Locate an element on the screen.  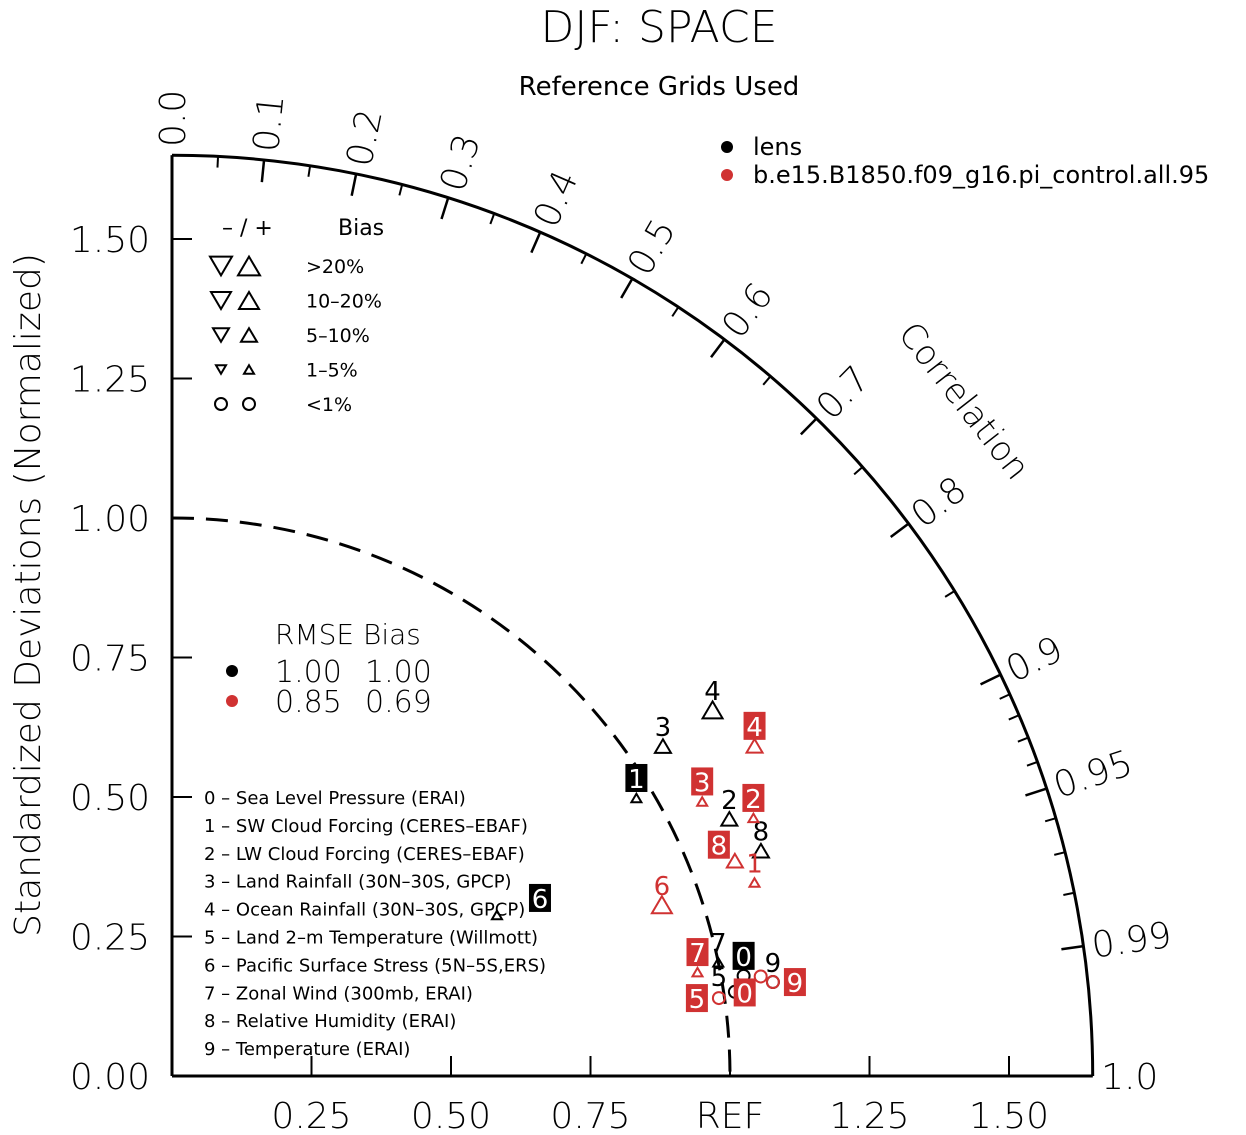
correlation-tick-label: 0.2 is located at coordinates (365, 138).